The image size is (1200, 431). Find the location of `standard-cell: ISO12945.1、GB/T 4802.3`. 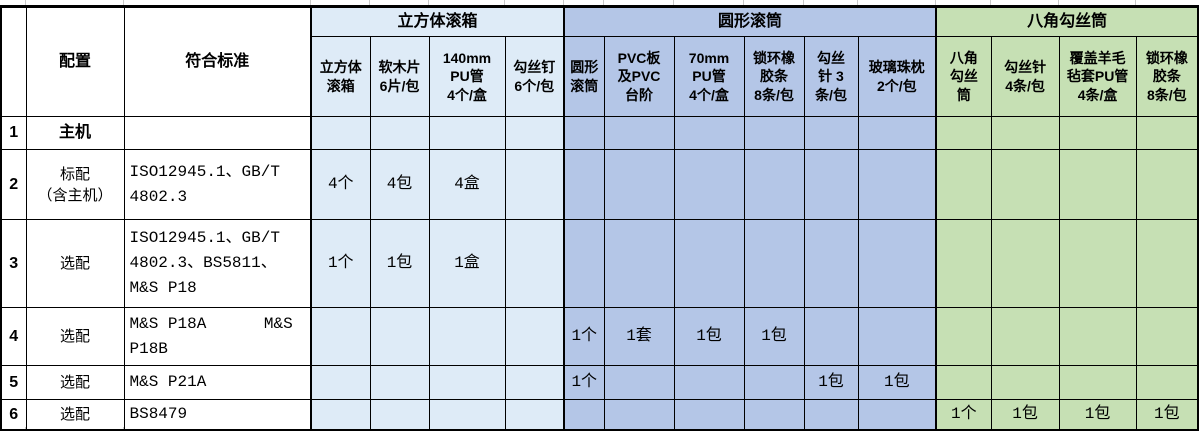

standard-cell: ISO12945.1、GB/T 4802.3 is located at coordinates (217, 184).